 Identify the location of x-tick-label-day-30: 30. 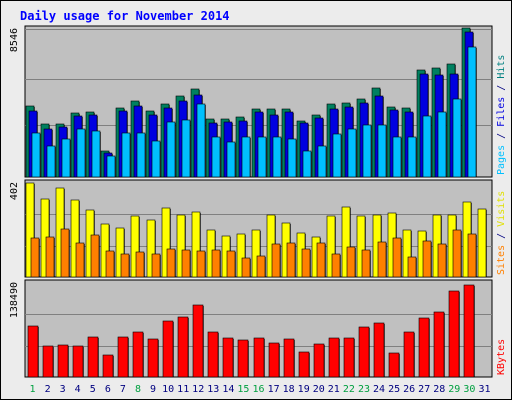
(469, 389).